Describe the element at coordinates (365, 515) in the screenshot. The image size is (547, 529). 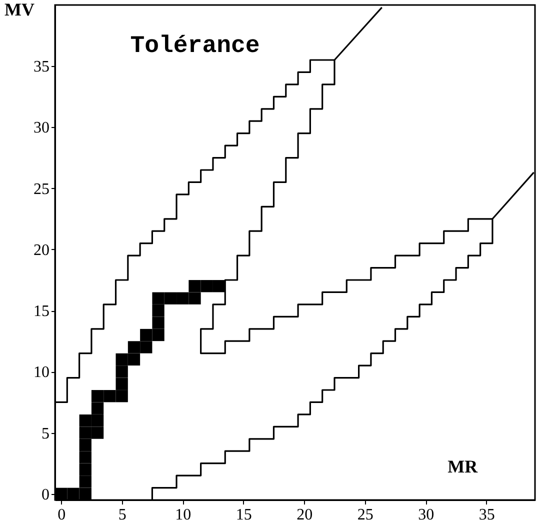
I see `x-tick-label: 25` at that location.